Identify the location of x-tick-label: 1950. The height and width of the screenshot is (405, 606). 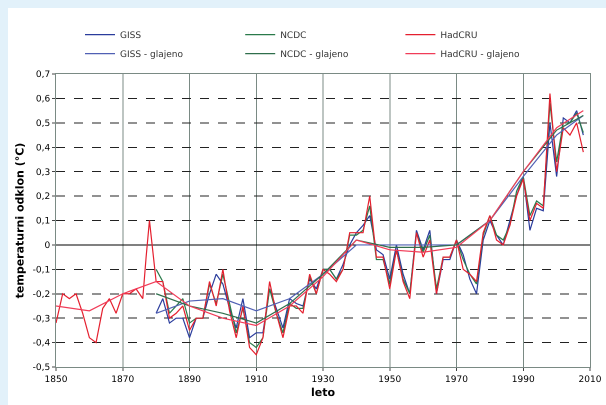
(390, 379).